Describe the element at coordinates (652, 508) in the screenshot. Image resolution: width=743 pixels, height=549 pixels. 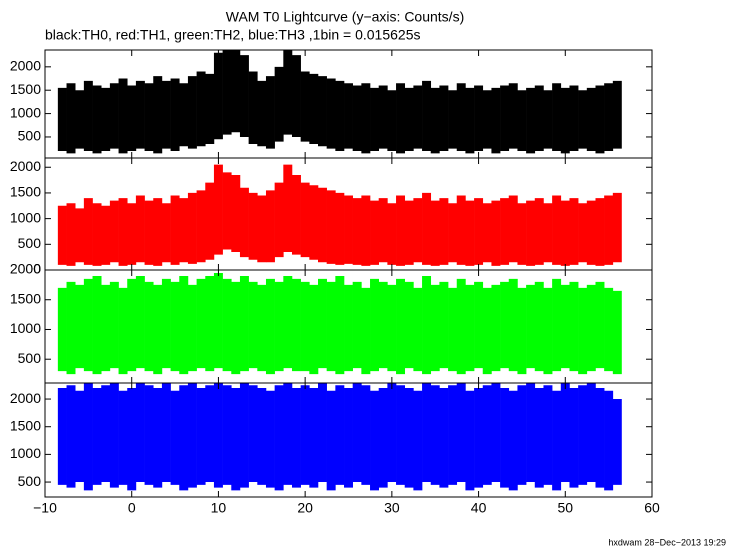
I see `x-tick-label: 60` at that location.